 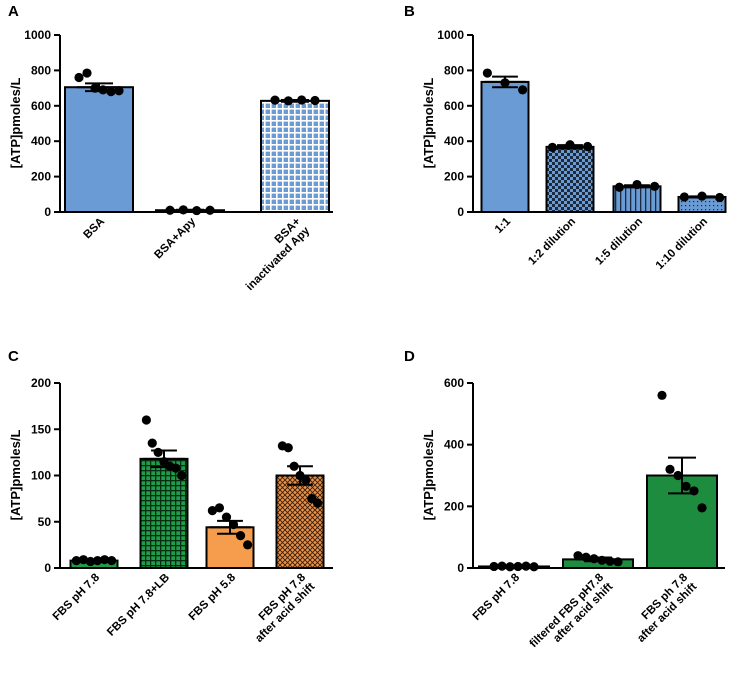 What do you see at coordinates (552, 242) in the screenshot?
I see `category-label: 1:2 dilution` at bounding box center [552, 242].